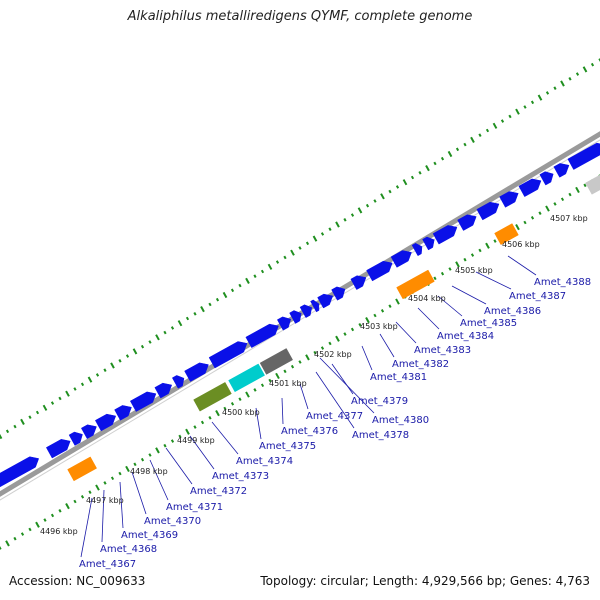 Image resolution: width=600 pixels, height=600 pixels. I want to click on kbp-tick-label: 4507 kbp, so click(569, 218).